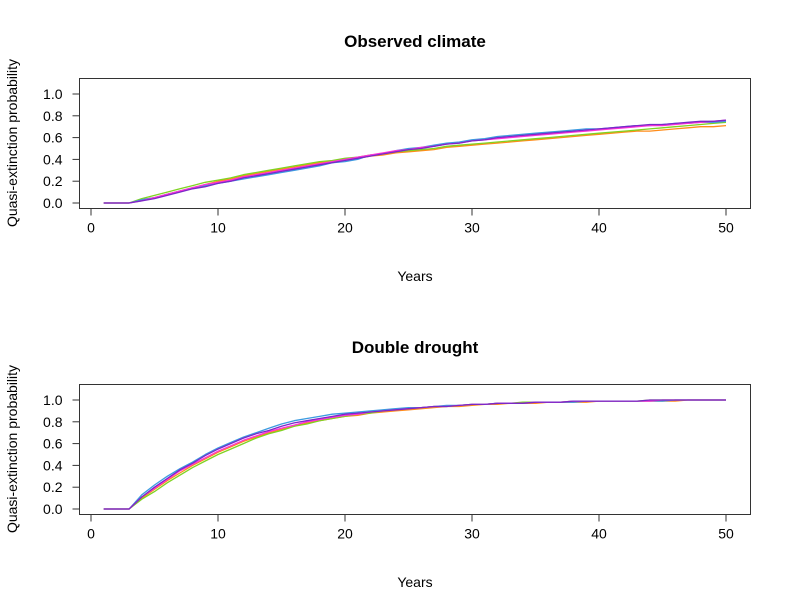  What do you see at coordinates (415, 41) in the screenshot?
I see `chart-title: Observed climate` at bounding box center [415, 41].